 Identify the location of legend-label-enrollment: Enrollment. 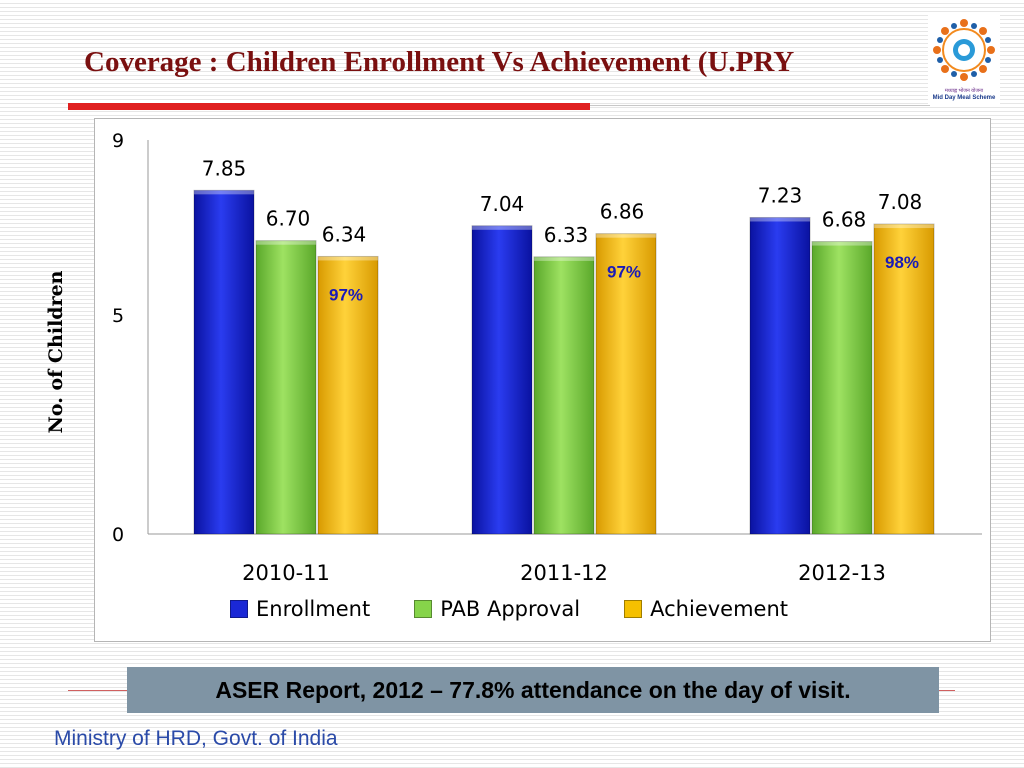
(313, 609).